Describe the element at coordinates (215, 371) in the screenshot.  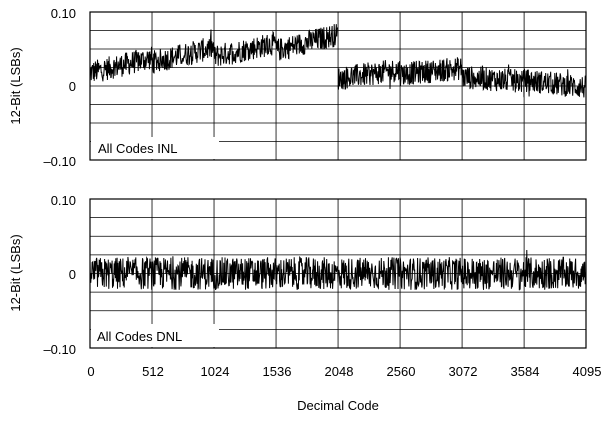
I see `x-tick-label: 1024` at that location.